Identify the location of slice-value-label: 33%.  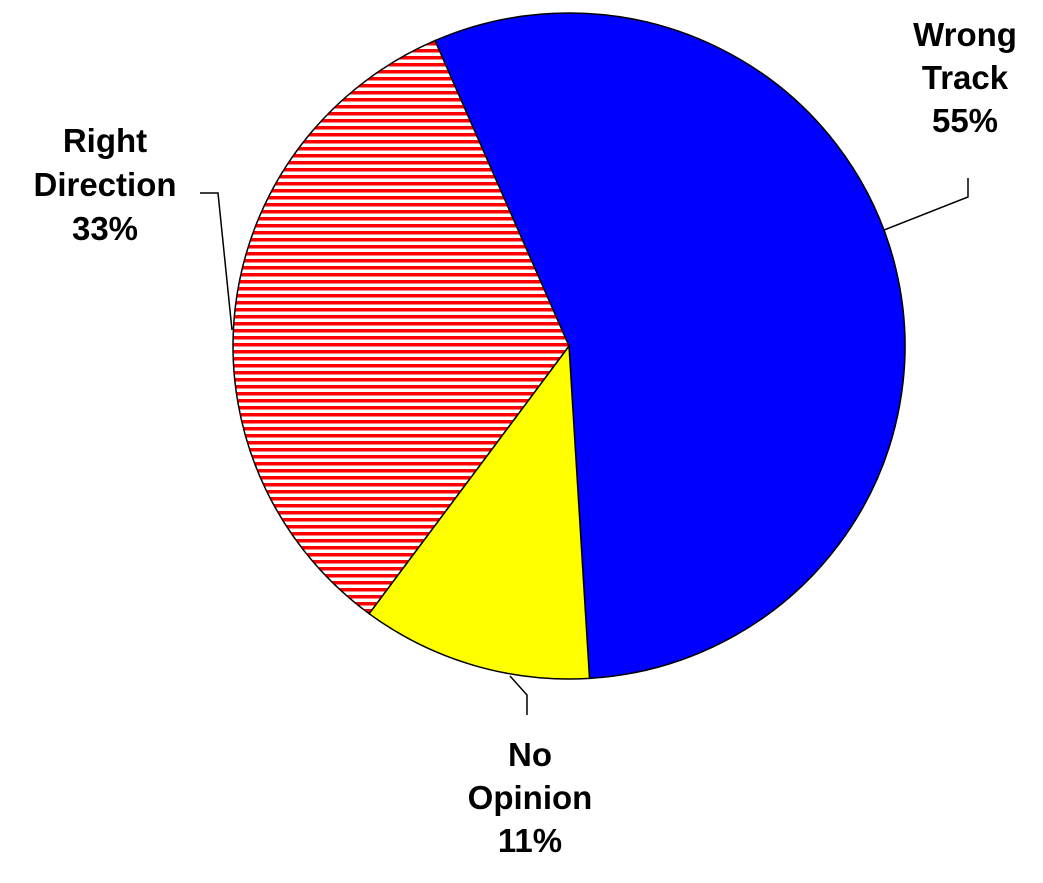
(105, 228).